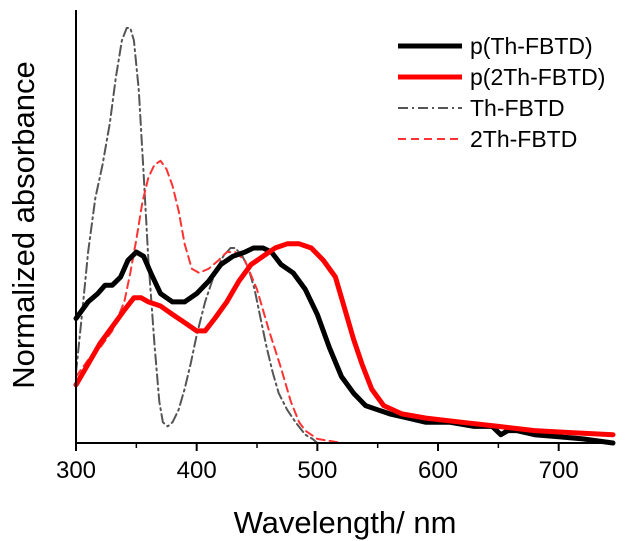 The image size is (643, 541). I want to click on x-tick-label: 700, so click(559, 470).